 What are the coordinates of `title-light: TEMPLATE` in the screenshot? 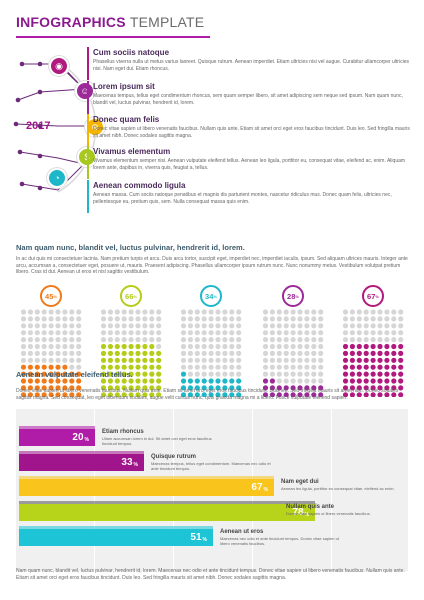 It's located at (167, 22).